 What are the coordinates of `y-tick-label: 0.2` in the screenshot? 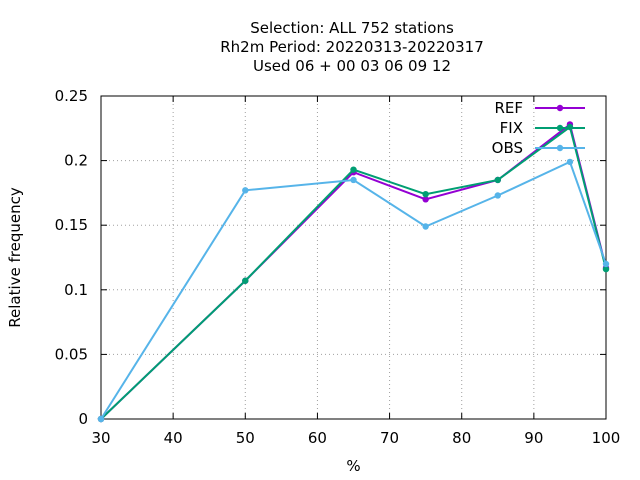 It's located at (76, 161).